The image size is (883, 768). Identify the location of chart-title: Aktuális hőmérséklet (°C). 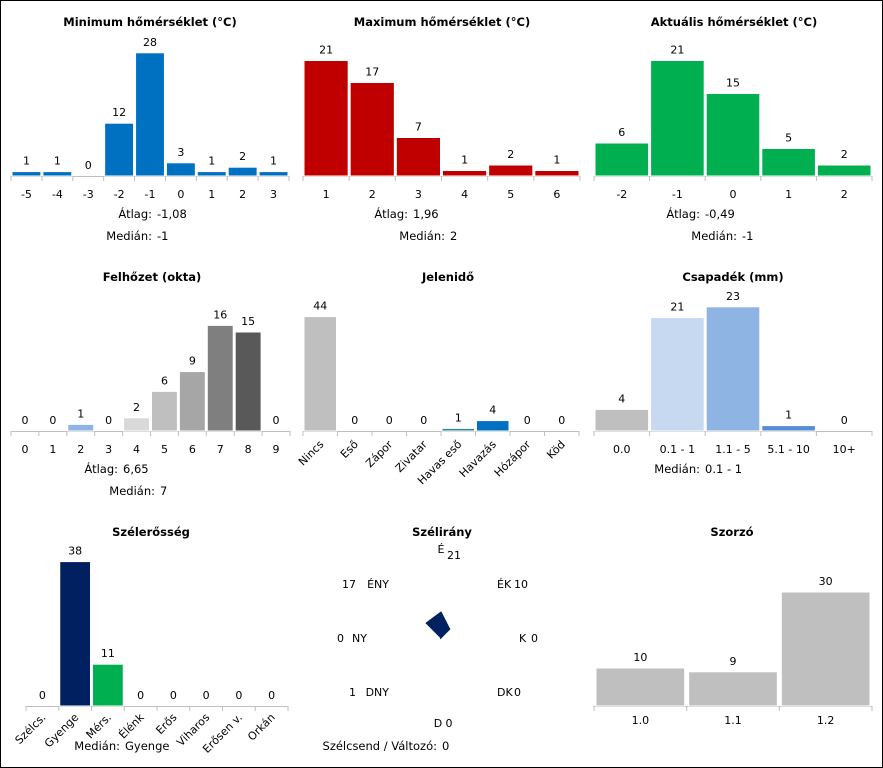
(734, 22).